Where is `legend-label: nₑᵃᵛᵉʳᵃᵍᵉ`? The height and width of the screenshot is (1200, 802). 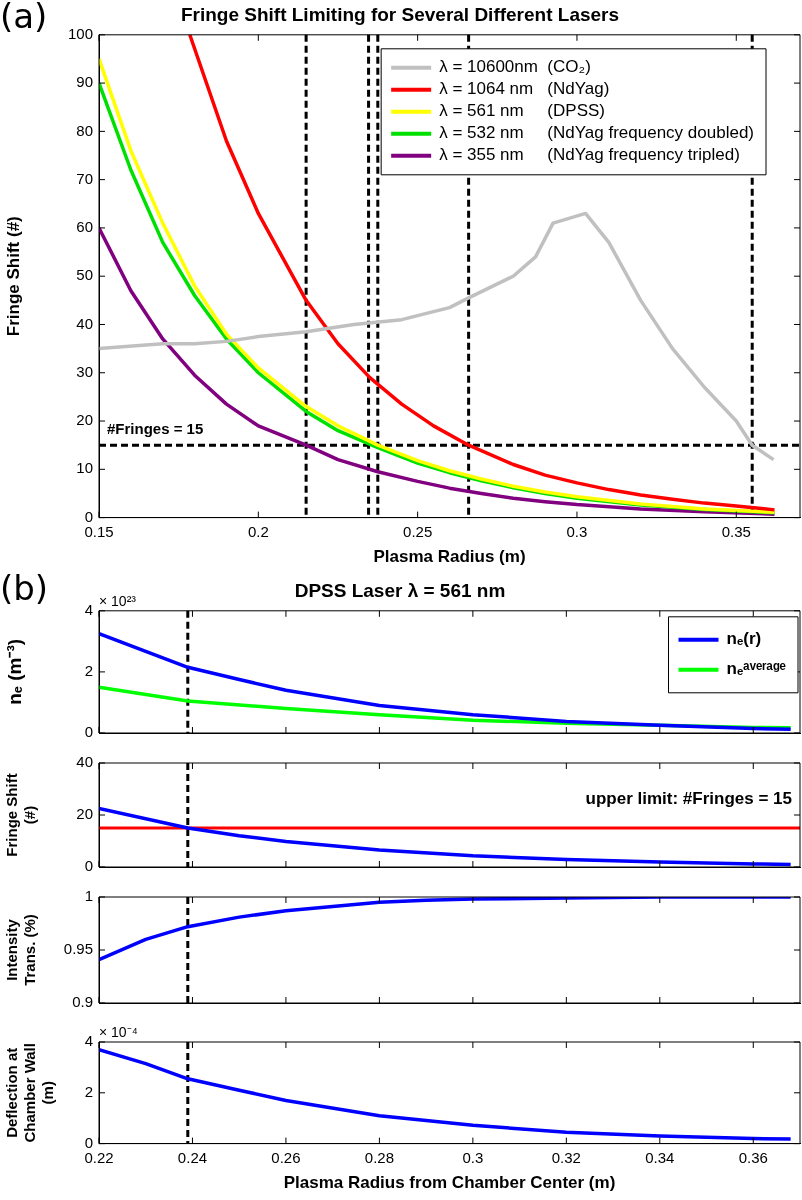 legend-label: nₑᵃᵛᵉʳᵃᵍᵉ is located at coordinates (756, 669).